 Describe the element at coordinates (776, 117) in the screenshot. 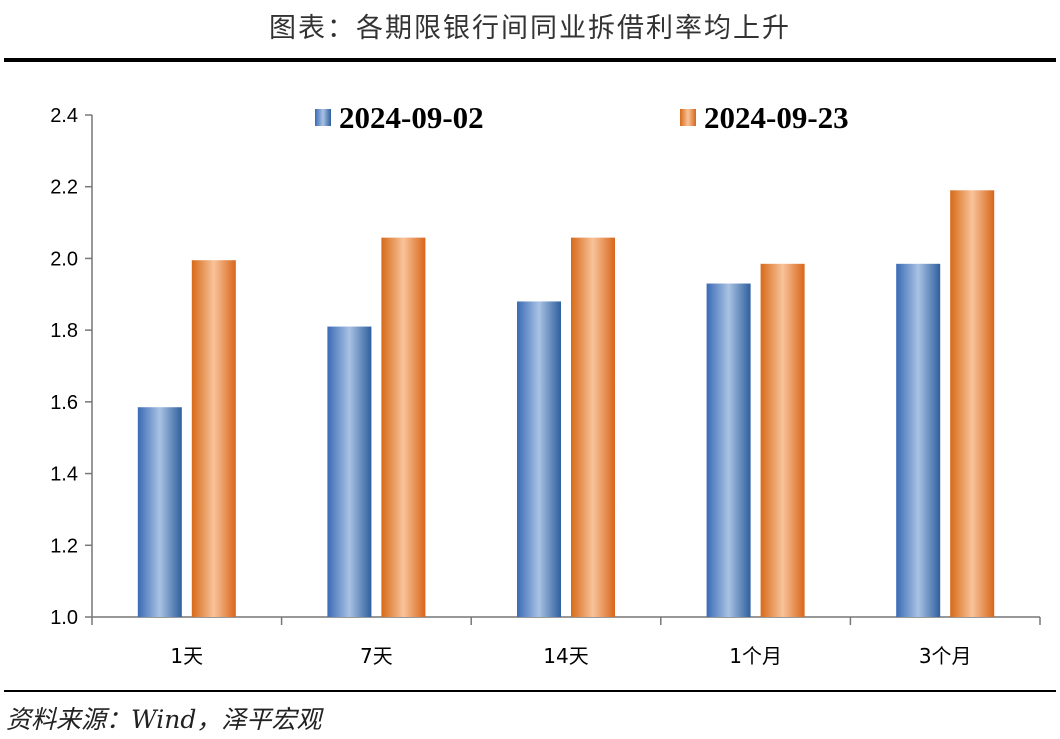

I see `legend-label-series-2: 2024-09-23` at that location.